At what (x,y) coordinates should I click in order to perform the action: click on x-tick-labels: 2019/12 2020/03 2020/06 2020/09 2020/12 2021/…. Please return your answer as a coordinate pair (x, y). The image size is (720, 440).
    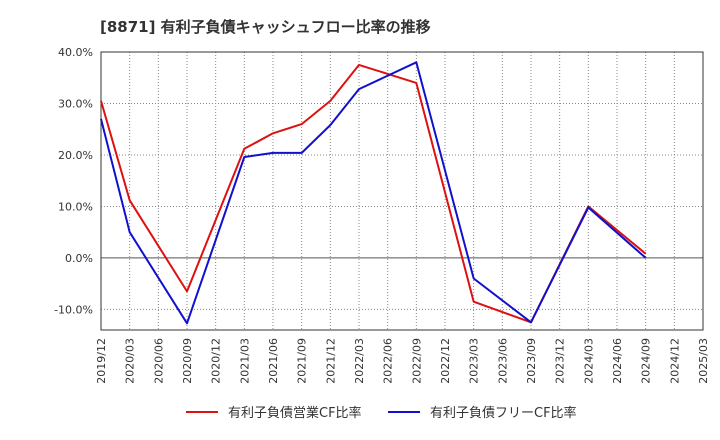
    Looking at the image, I should click on (402, 361).